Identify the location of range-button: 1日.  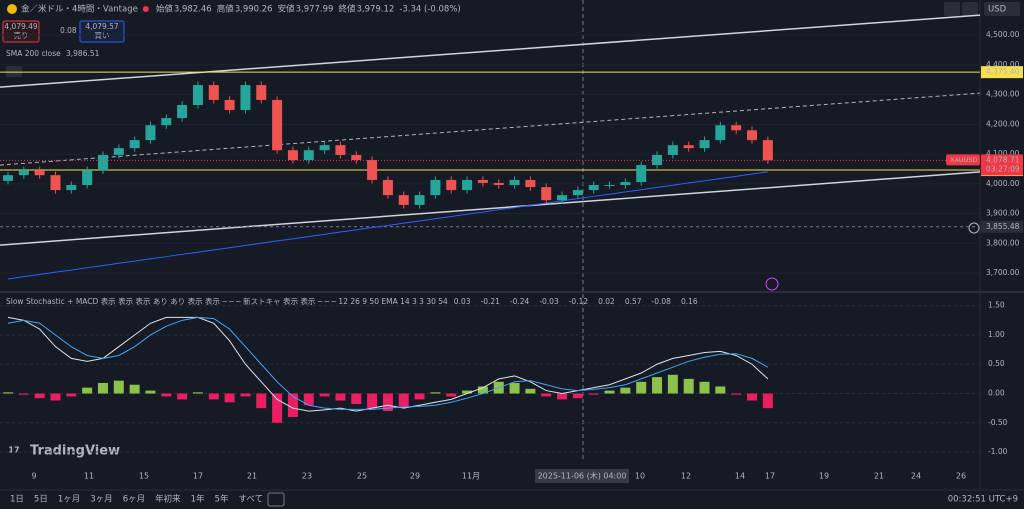
(17, 500).